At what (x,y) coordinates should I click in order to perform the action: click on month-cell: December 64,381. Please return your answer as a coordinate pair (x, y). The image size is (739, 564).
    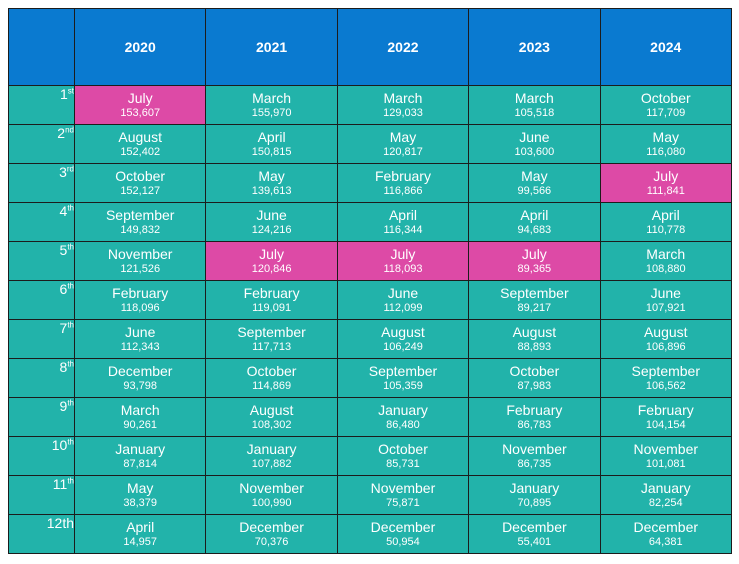
    Looking at the image, I should click on (665, 534).